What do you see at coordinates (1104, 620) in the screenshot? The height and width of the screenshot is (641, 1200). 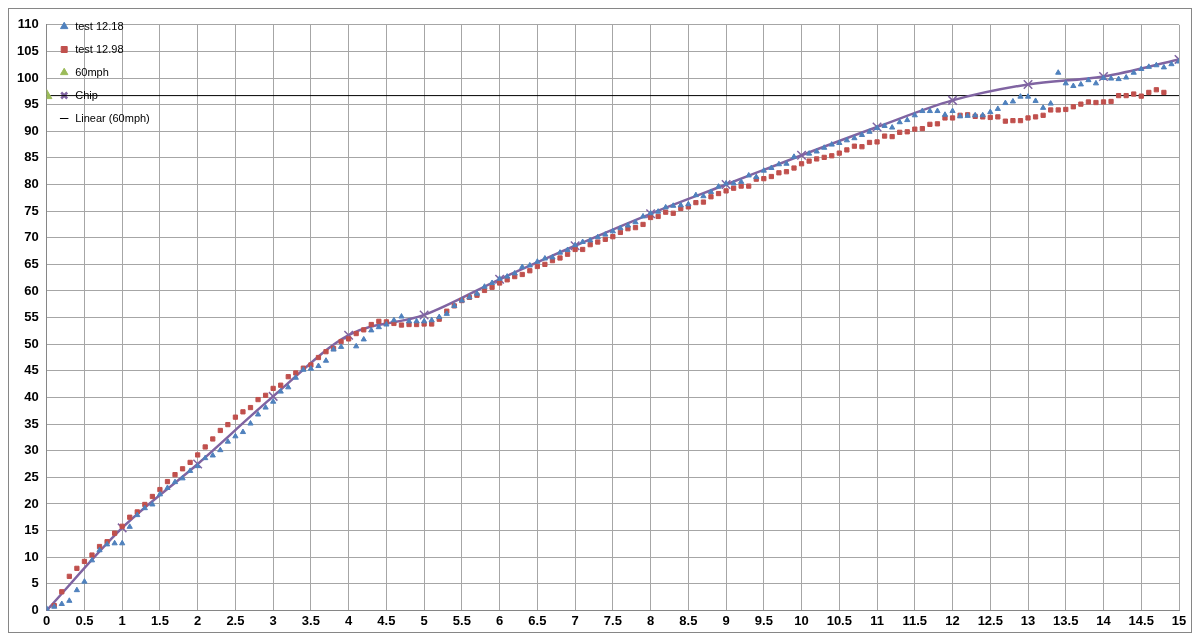 I see `x-tick-label: 14` at bounding box center [1104, 620].